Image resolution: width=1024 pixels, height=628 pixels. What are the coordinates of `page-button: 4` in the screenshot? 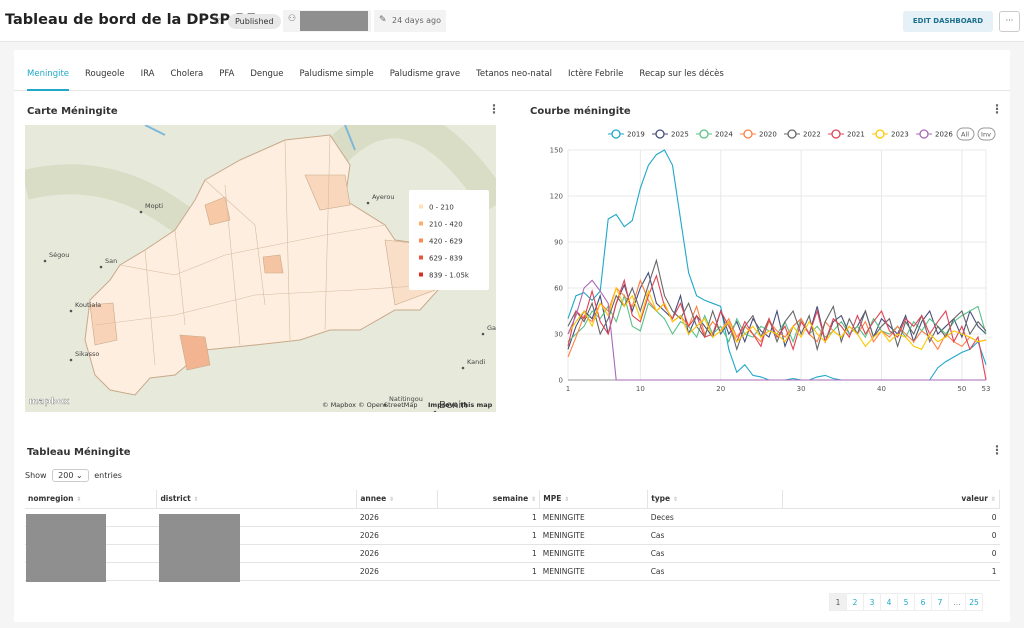 It's located at (889, 602).